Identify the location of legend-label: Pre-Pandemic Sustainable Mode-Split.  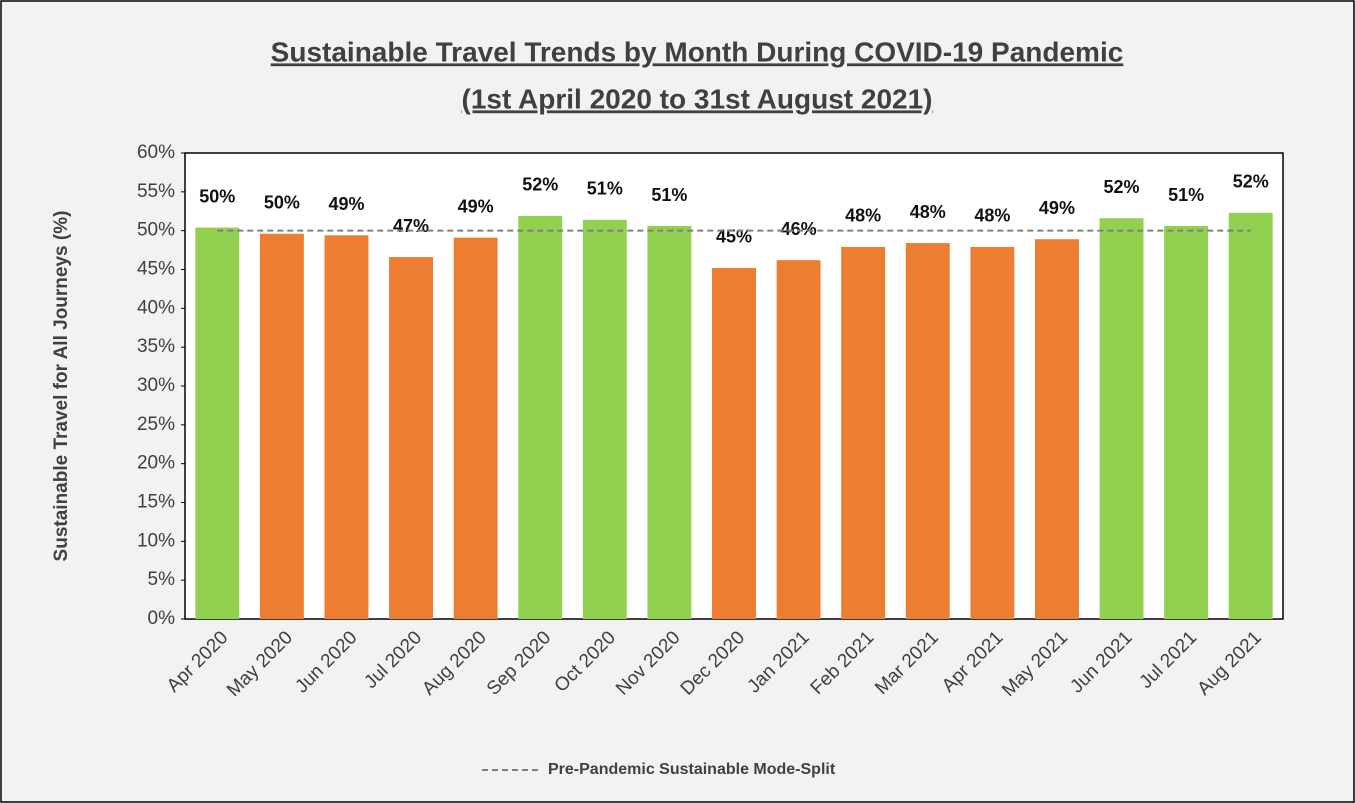
(692, 769).